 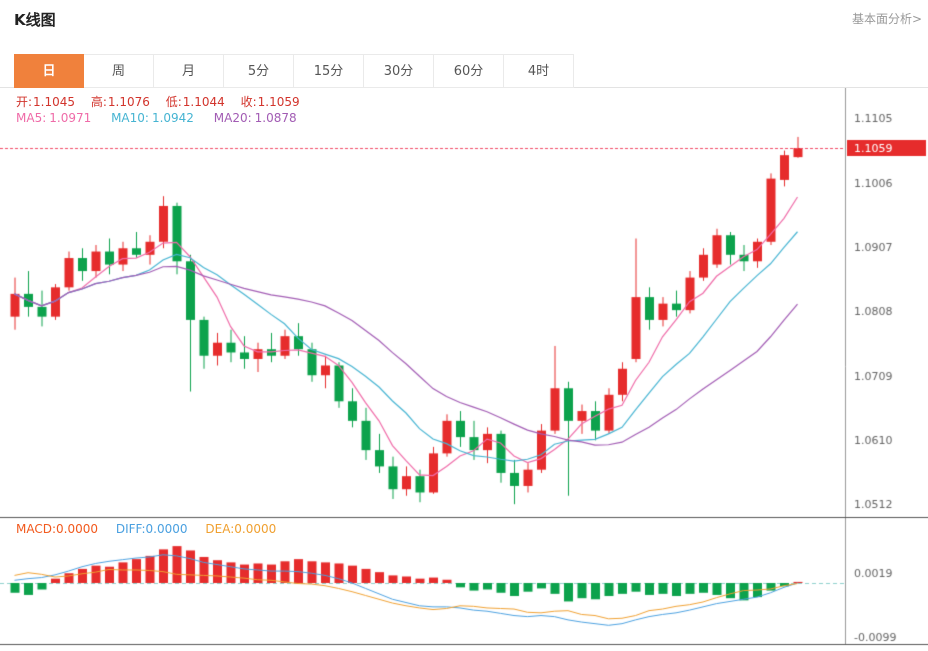 What do you see at coordinates (886, 19) in the screenshot?
I see `fundamental-analysis-link: 基本面分析>` at bounding box center [886, 19].